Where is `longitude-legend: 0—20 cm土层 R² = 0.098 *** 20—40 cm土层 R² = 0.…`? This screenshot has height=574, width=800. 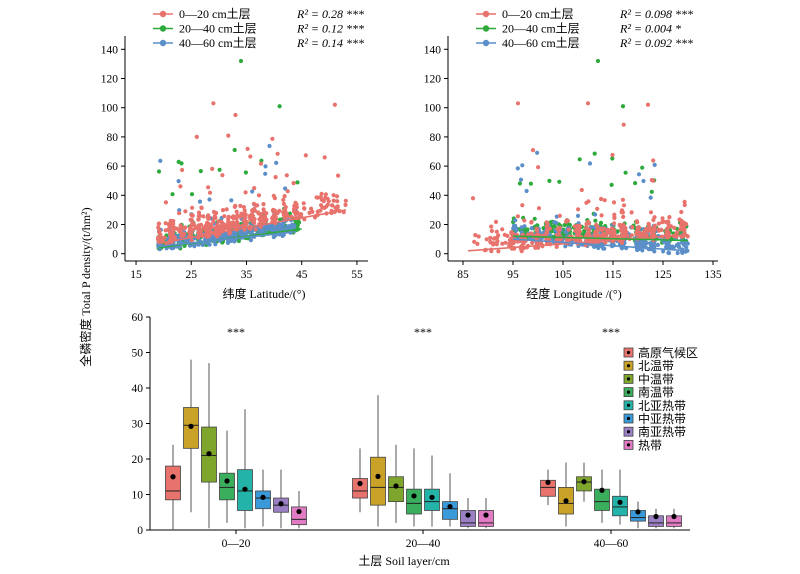
longitude-legend: 0—20 cm土层 R² = 0.098 *** 20—40 cm土层 R² = 0.… is located at coordinates (584, 28).